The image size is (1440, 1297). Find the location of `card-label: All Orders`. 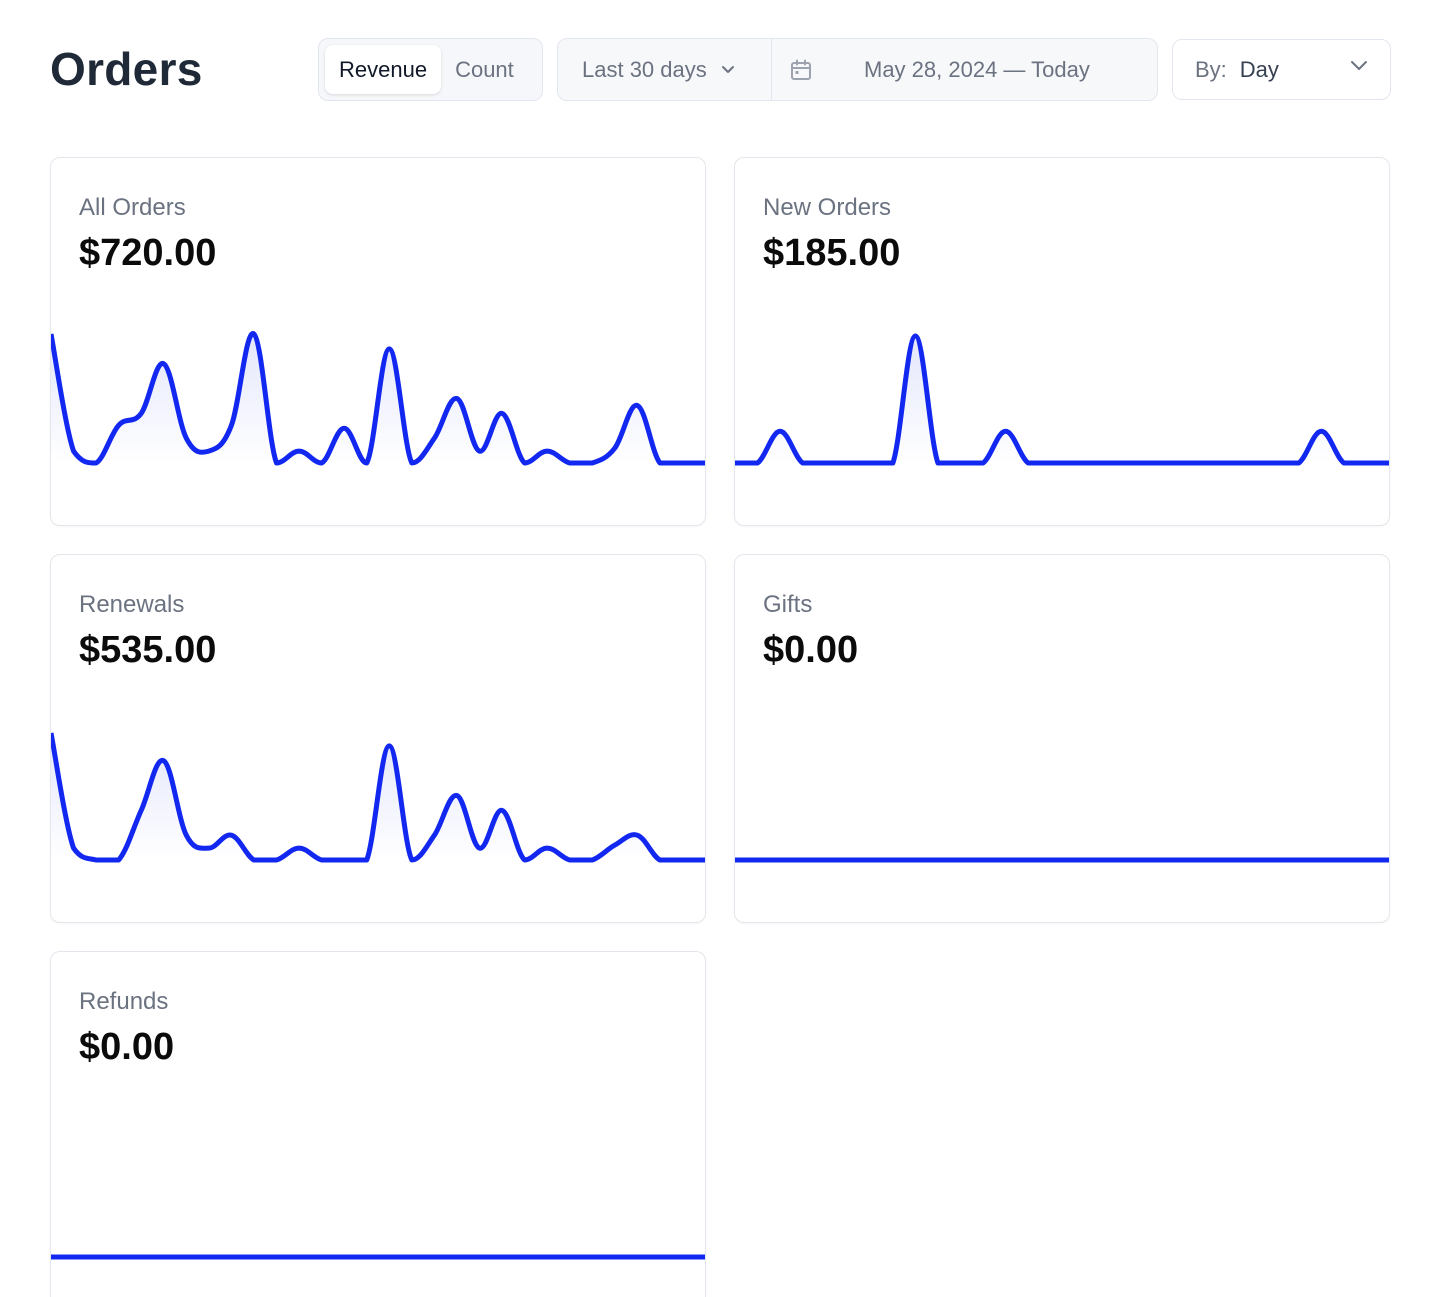

card-label: All Orders is located at coordinates (132, 207).